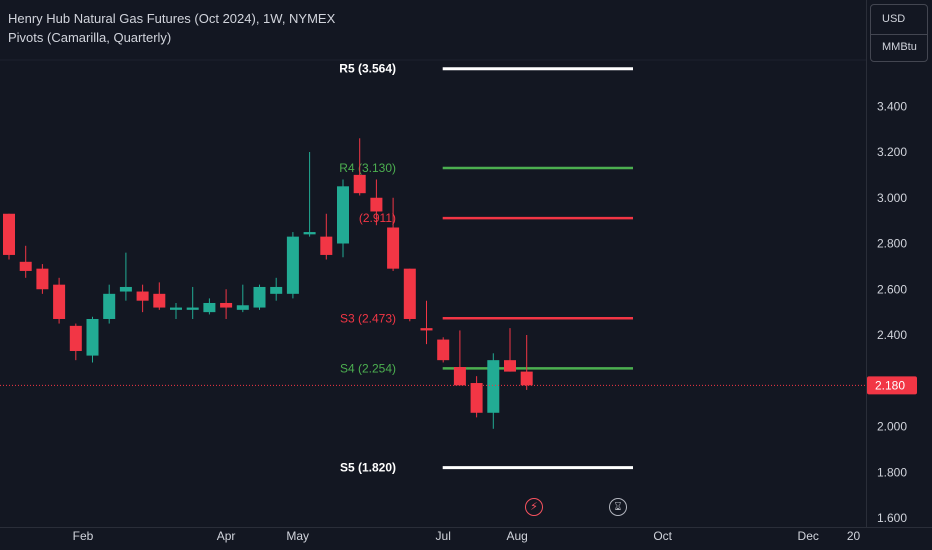 This screenshot has width=932, height=550. Describe the element at coordinates (854, 536) in the screenshot. I see `time-tick-label: 20` at that location.